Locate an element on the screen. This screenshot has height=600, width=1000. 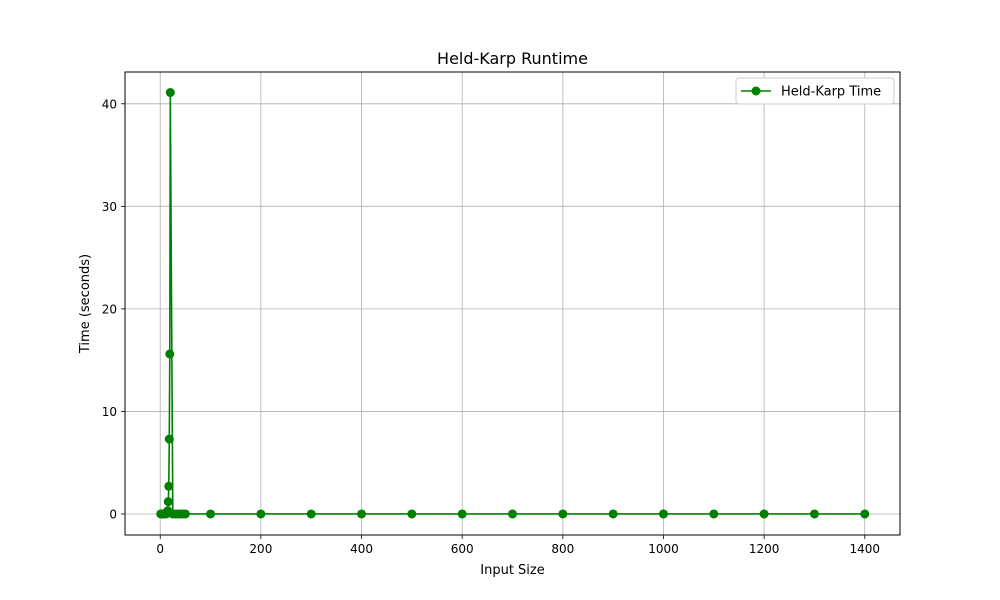
x-tick-label: 1000 is located at coordinates (663, 549).